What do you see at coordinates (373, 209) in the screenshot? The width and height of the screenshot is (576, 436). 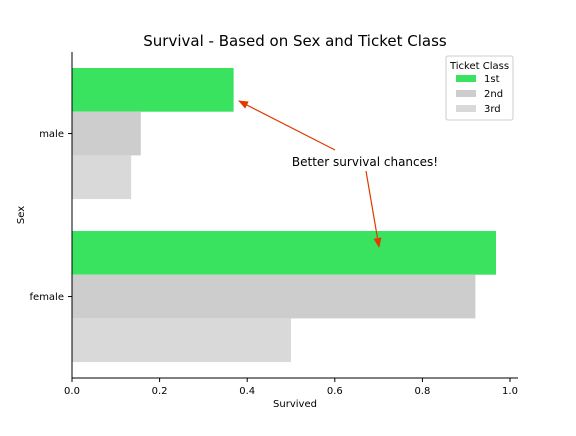 I see `annotation-arrow-female` at bounding box center [373, 209].